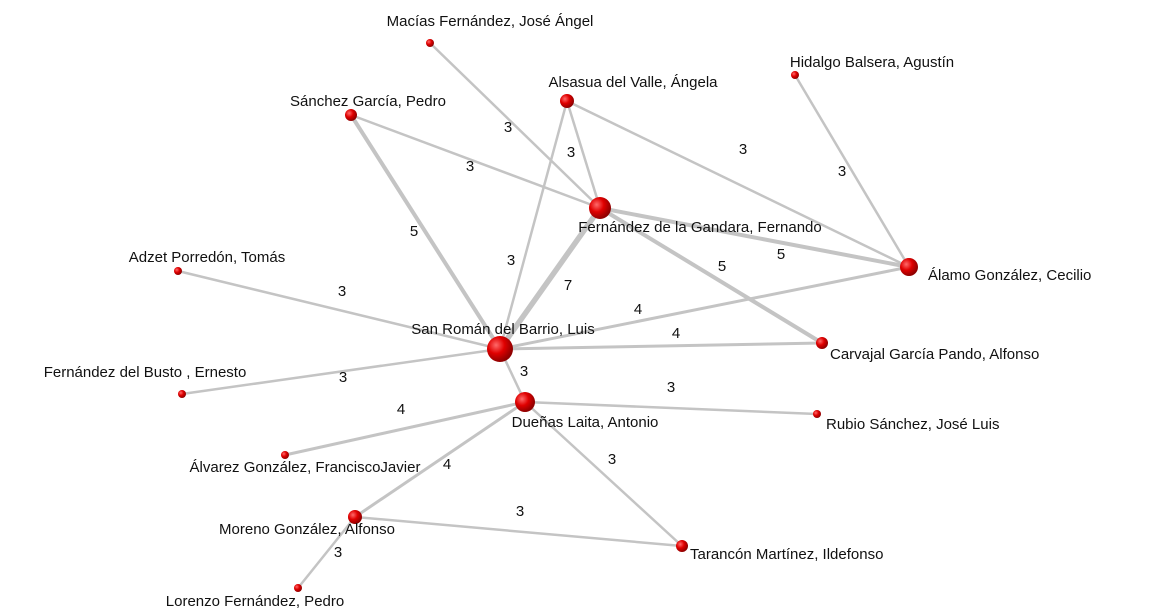 The height and width of the screenshot is (610, 1149). I want to click on node-label: Rubio Sánchez, José Luis, so click(912, 424).